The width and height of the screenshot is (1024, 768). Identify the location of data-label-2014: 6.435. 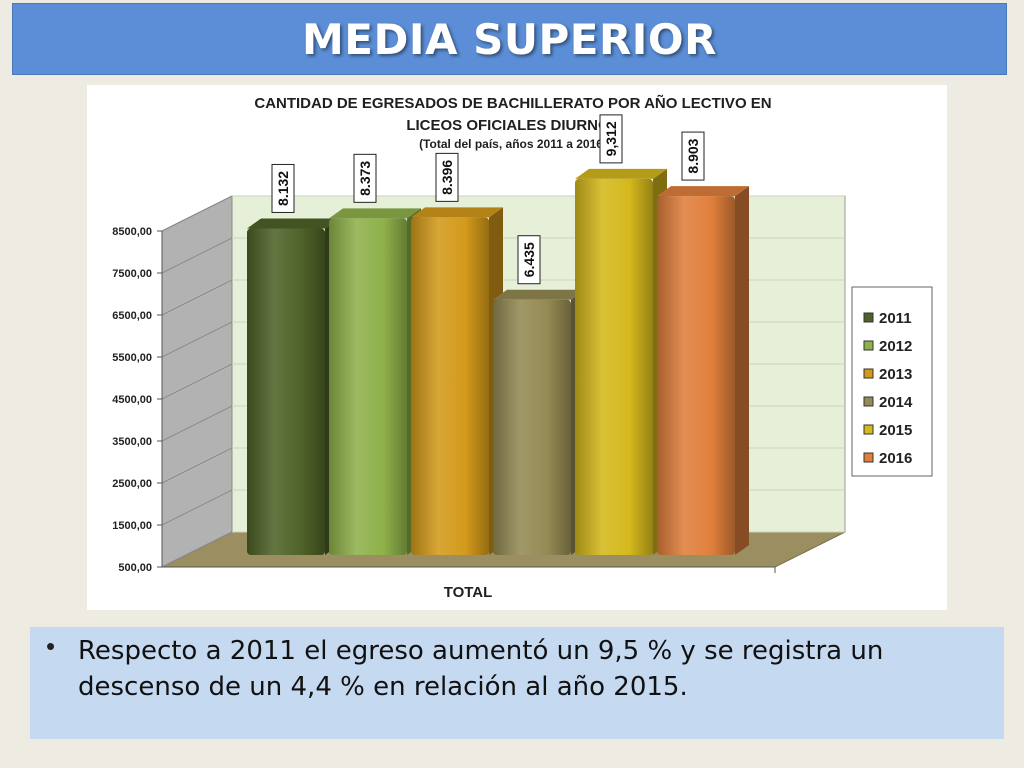
(529, 260).